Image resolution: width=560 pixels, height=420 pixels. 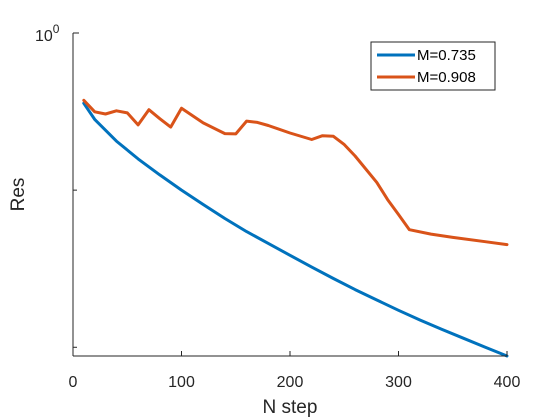 I want to click on x-tick-label: 300, so click(x=398, y=382).